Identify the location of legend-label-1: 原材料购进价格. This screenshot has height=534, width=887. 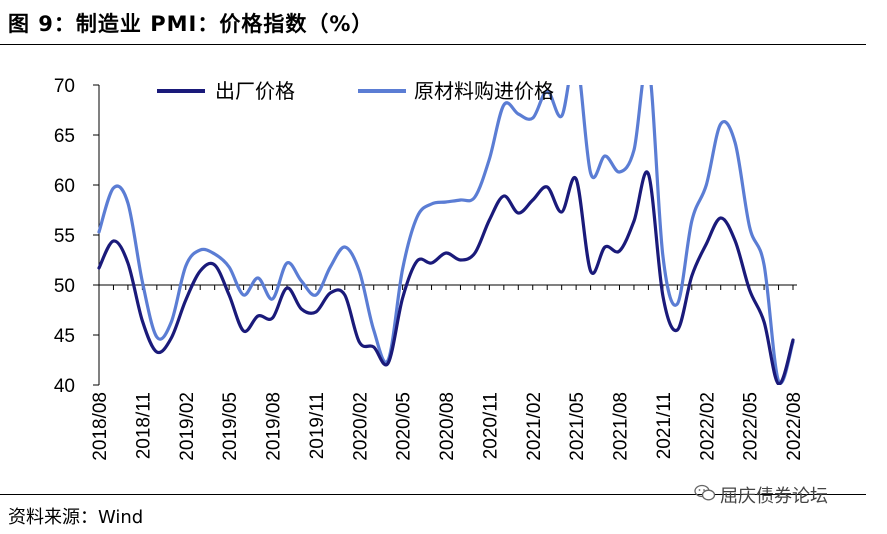
(484, 91).